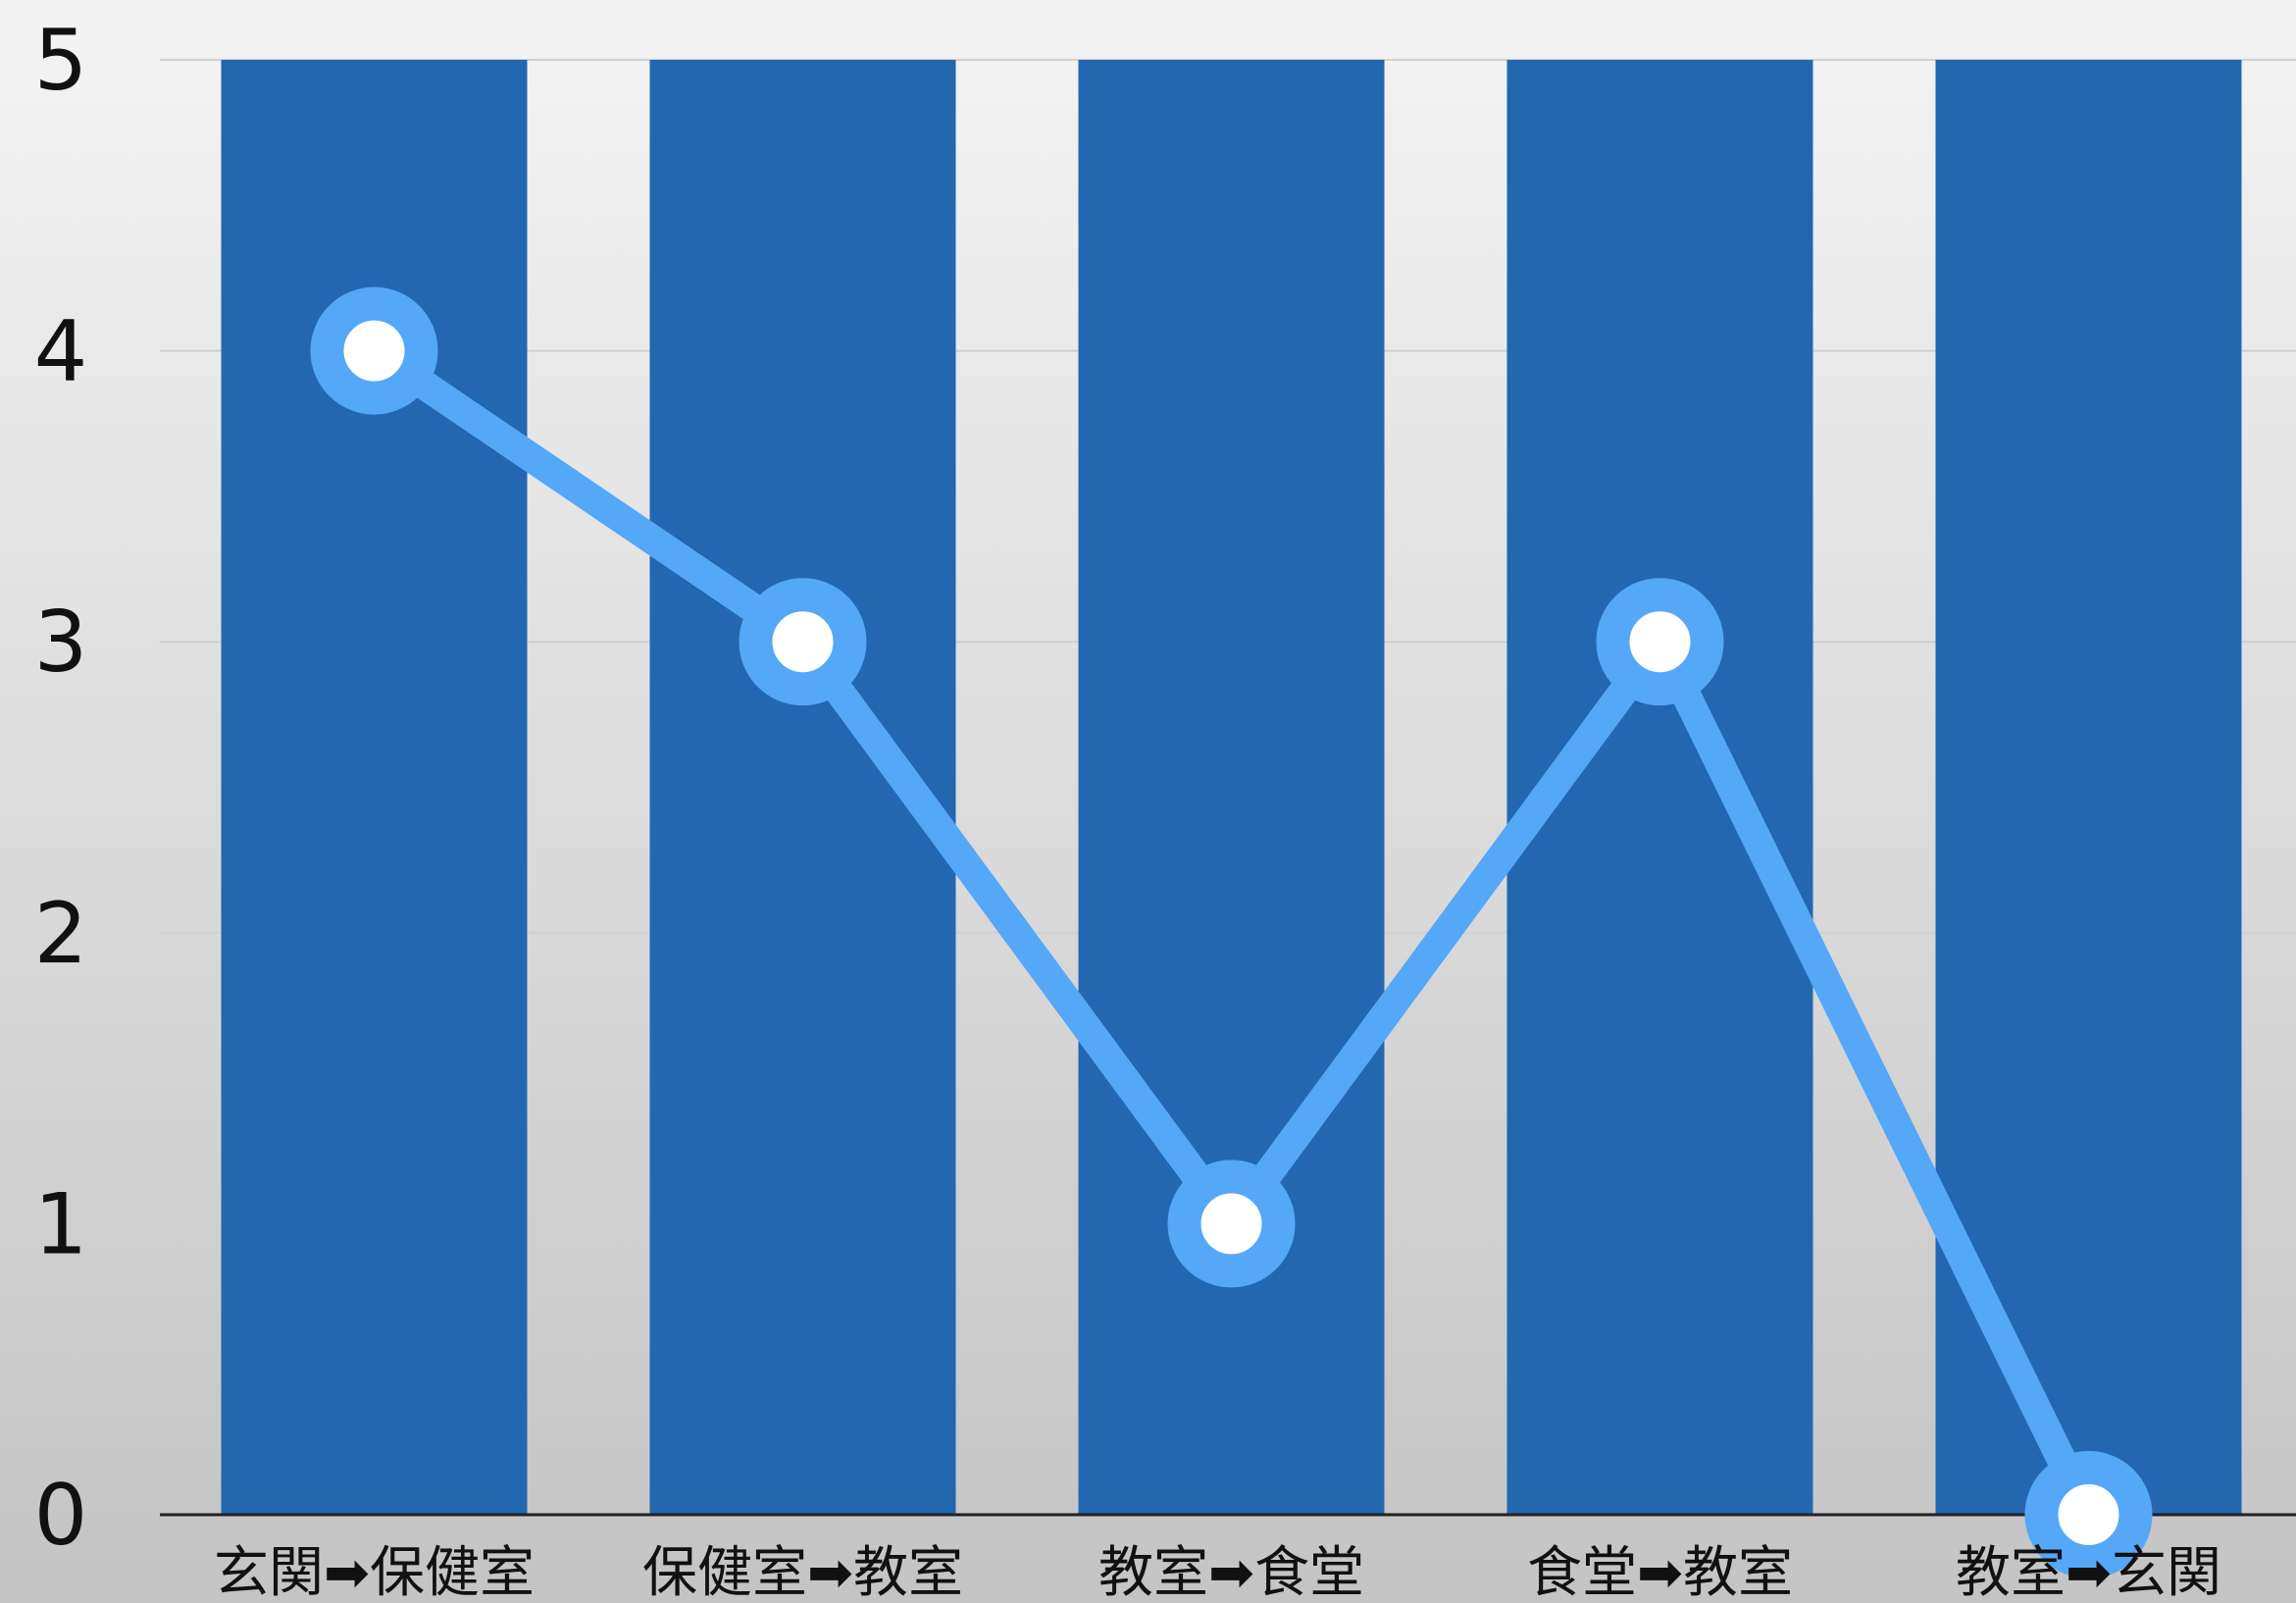 This screenshot has width=2296, height=1603. I want to click on y-tick-label: 2, so click(61, 934).